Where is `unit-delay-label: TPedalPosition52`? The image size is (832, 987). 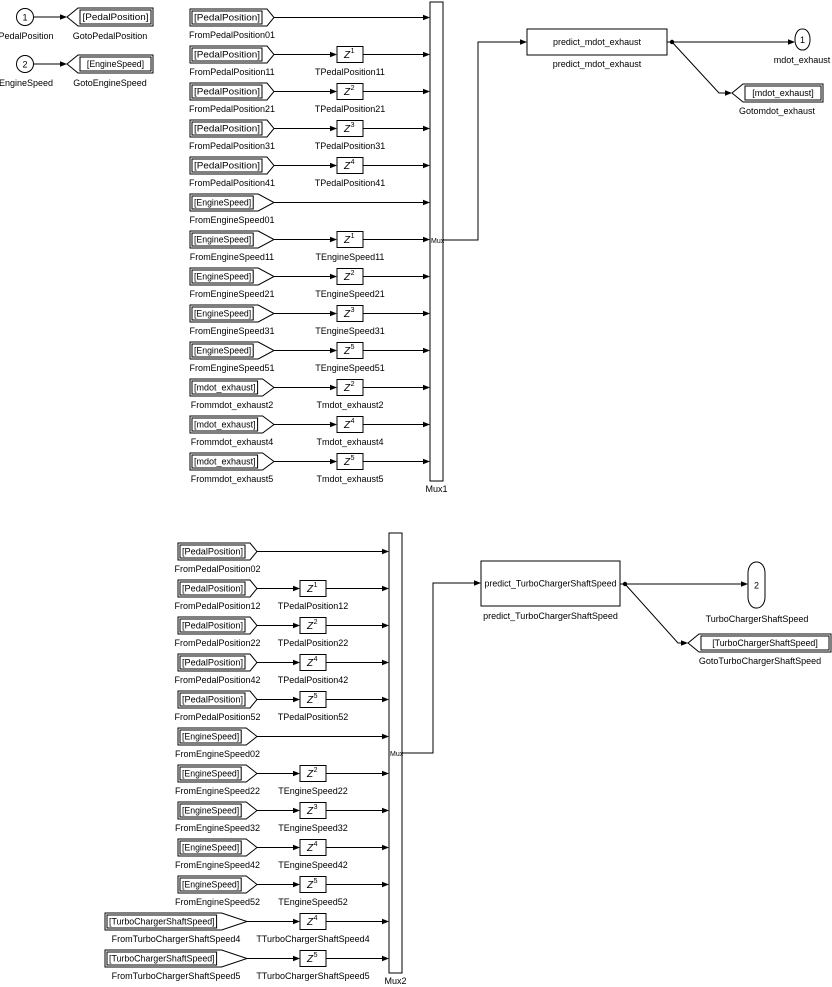 unit-delay-label: TPedalPosition52 is located at coordinates (313, 717).